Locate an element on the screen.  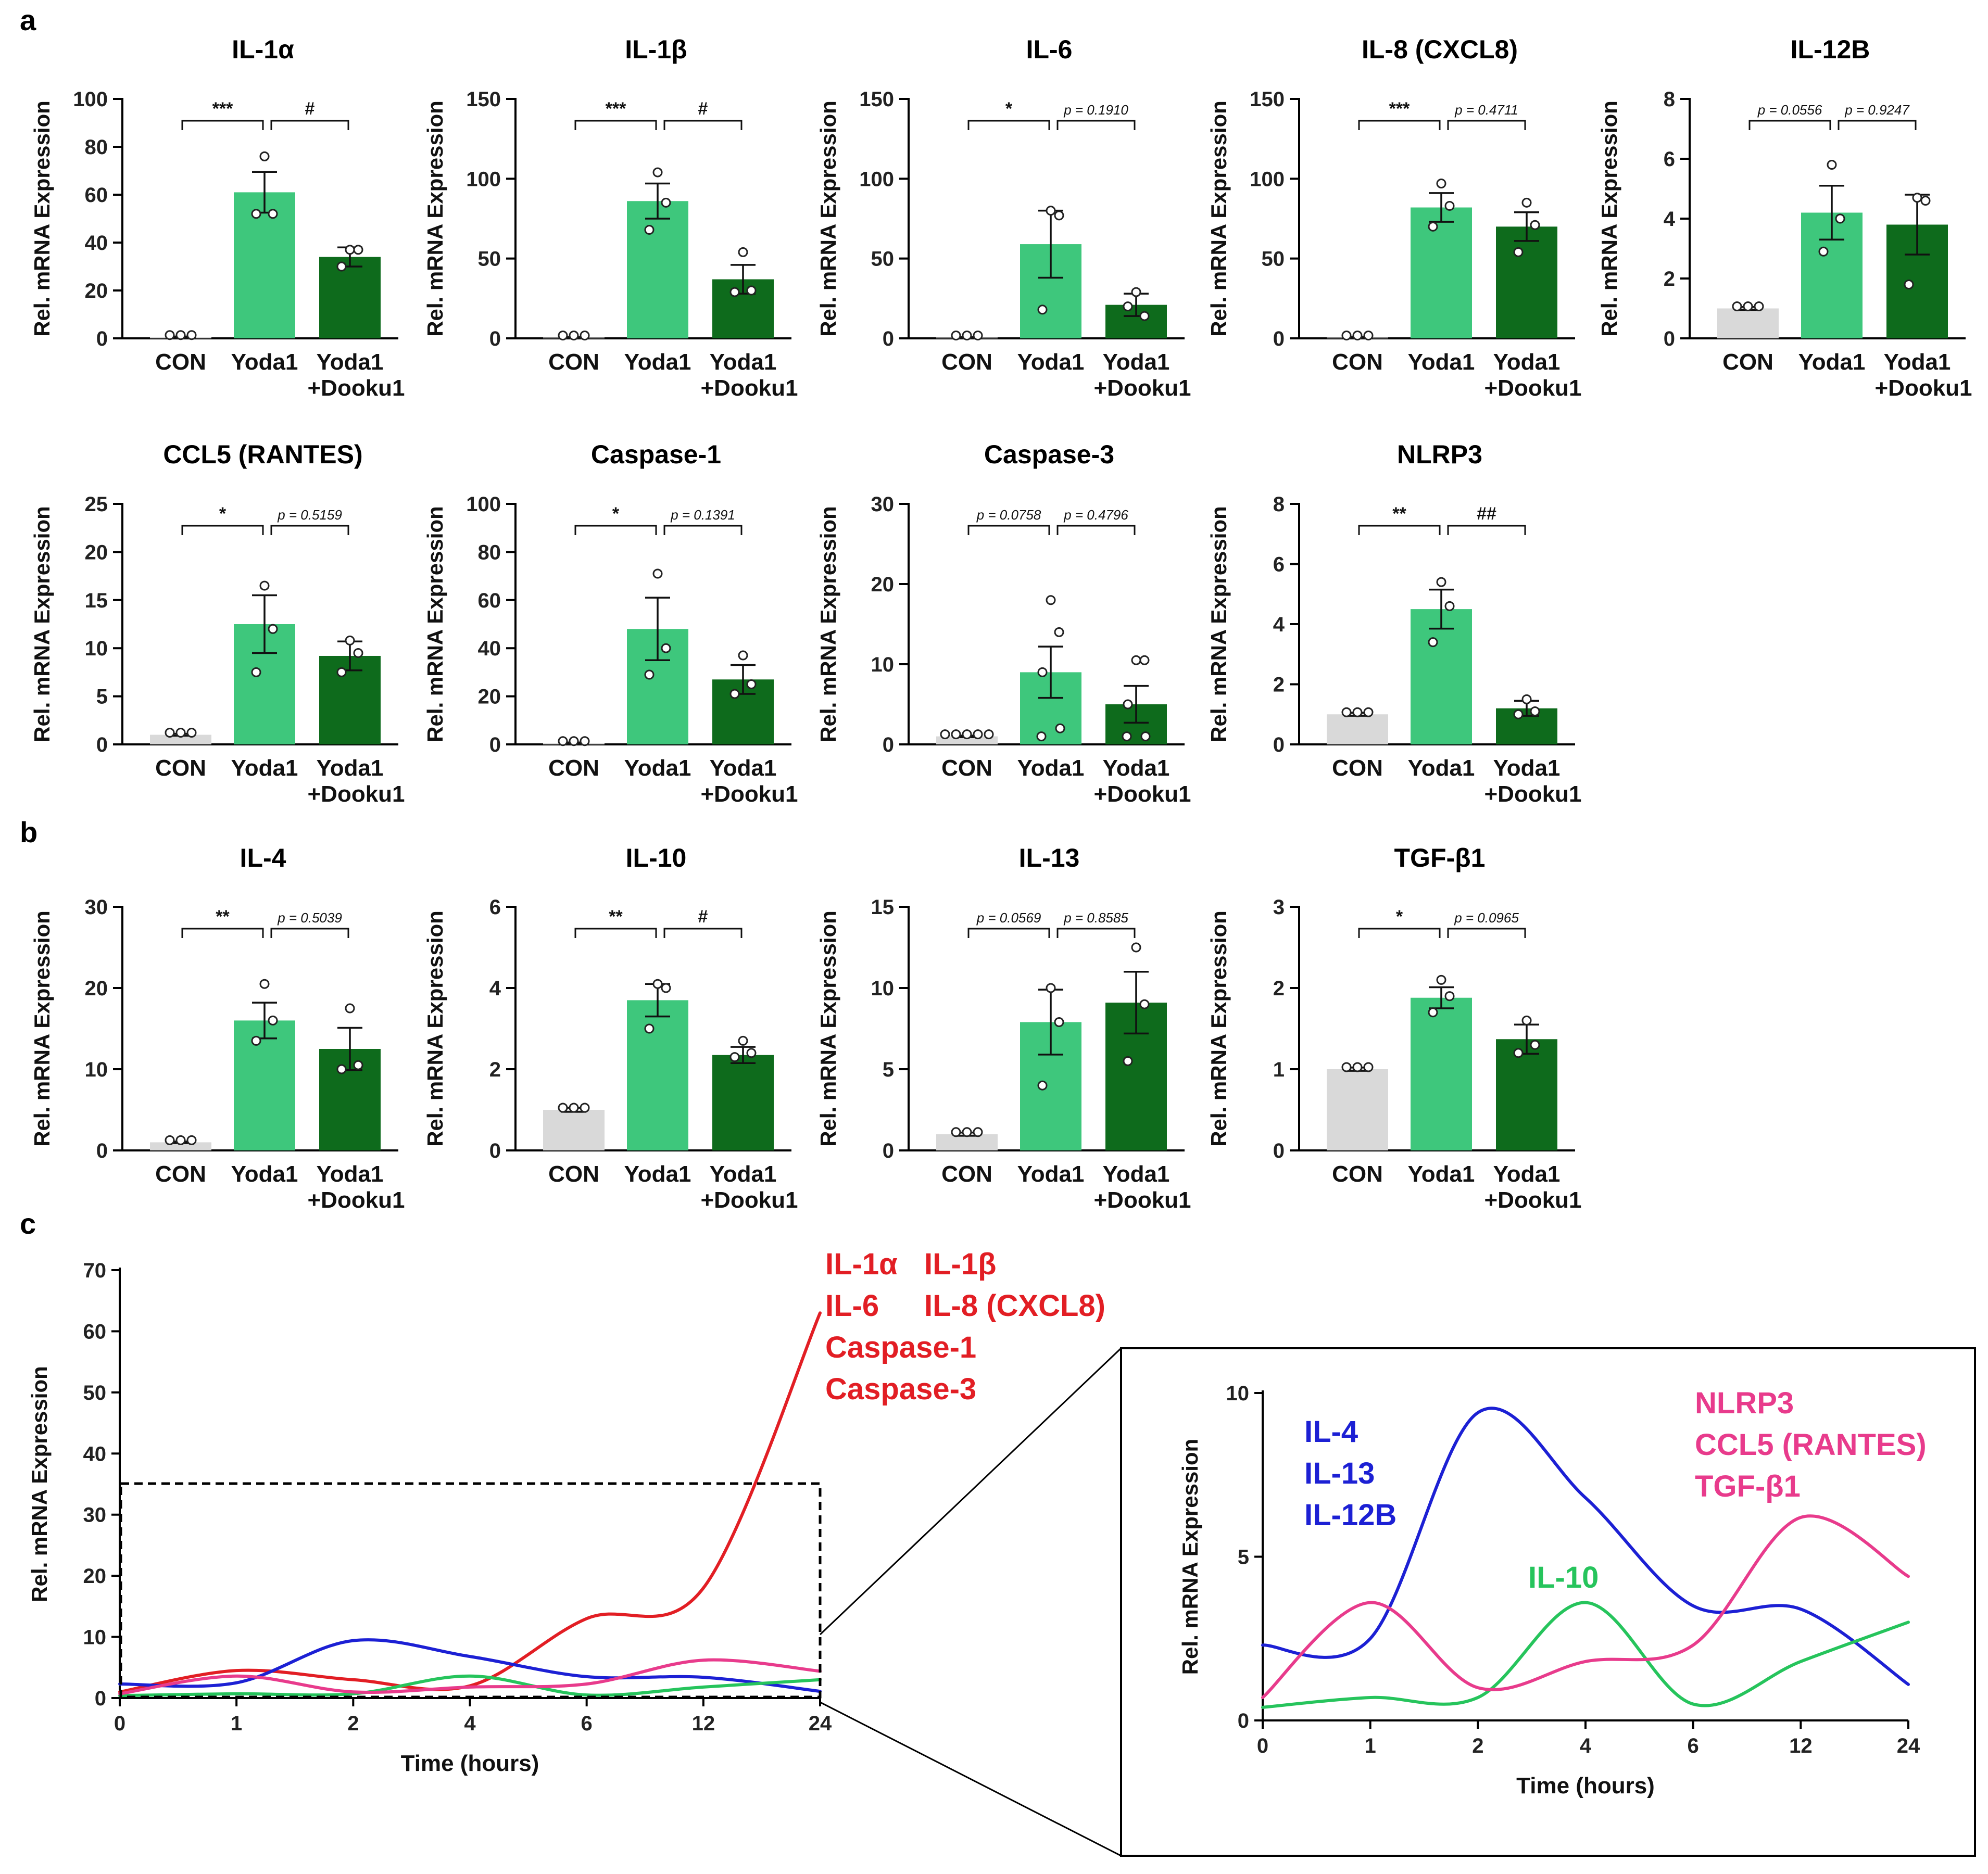
panel-letter-a: a is located at coordinates (28, 20).